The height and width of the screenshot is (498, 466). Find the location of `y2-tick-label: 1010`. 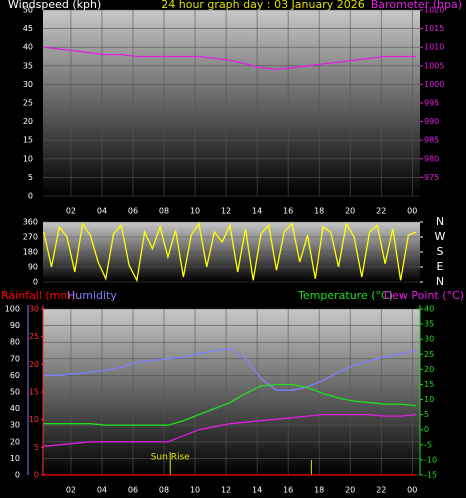

y2-tick-label: 1010 is located at coordinates (434, 47).